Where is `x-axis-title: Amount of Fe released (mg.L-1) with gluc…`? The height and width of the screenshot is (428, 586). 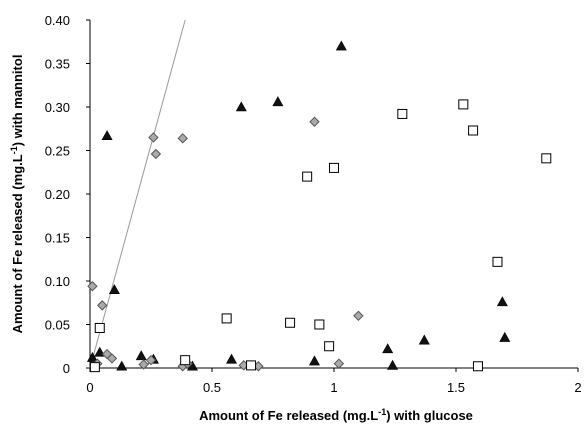
x-axis-title: Amount of Fe released (mg.L-1) with gluc… is located at coordinates (336, 415).